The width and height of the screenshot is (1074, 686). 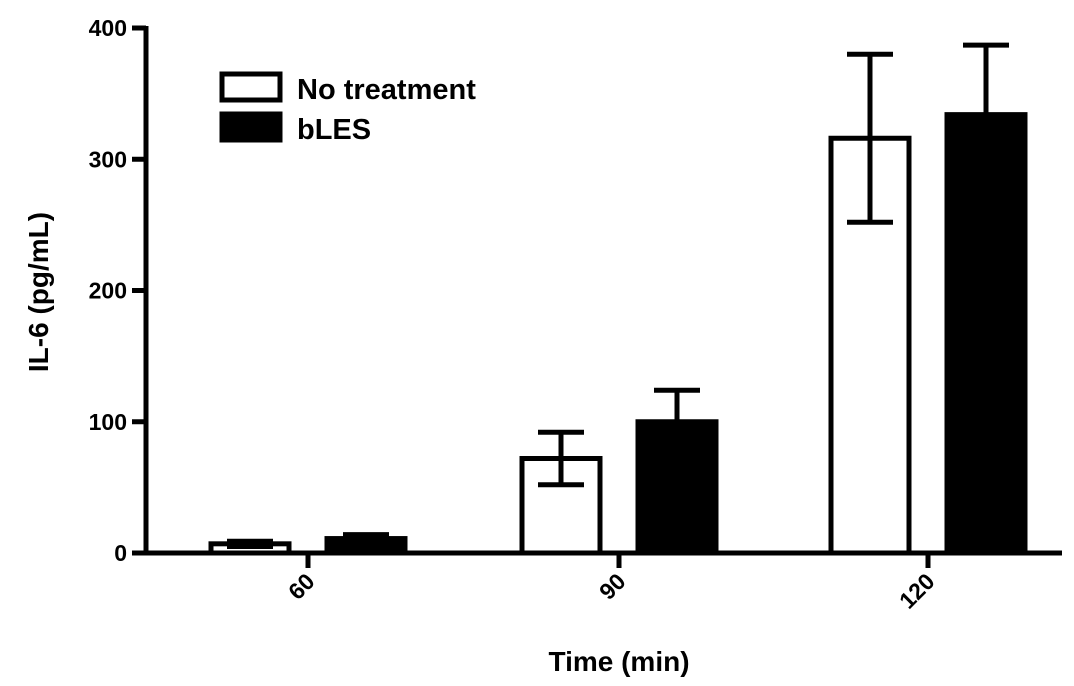 What do you see at coordinates (38, 292) in the screenshot?
I see `y-axis-title: IL-6 (pg/mL)` at bounding box center [38, 292].